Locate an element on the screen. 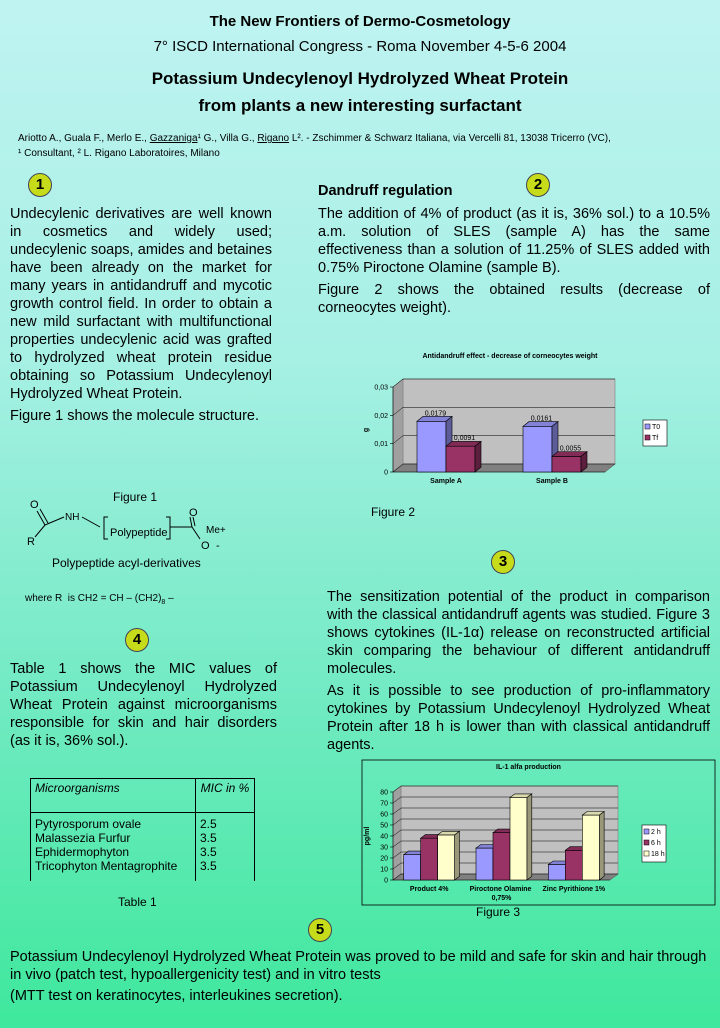  legend-label: Tf is located at coordinates (655, 438).